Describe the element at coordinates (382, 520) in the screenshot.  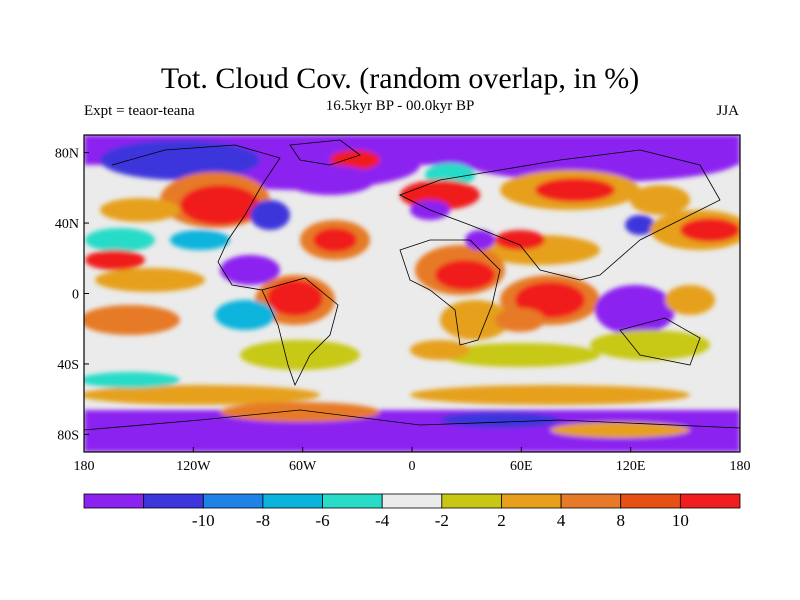
I see `colorbar-label: -4` at that location.